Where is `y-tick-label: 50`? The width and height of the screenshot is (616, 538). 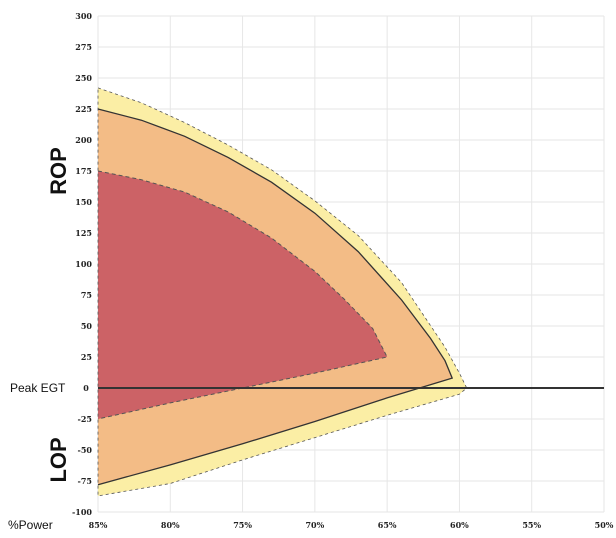 y-tick-label: 50 is located at coordinates (87, 326).